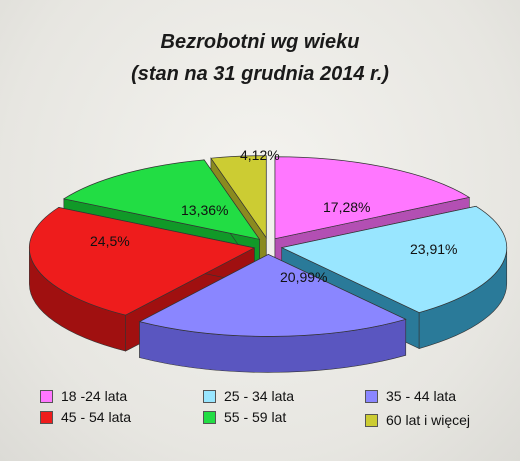  What do you see at coordinates (259, 396) in the screenshot?
I see `legend-label: 25 - 34 lata` at bounding box center [259, 396].